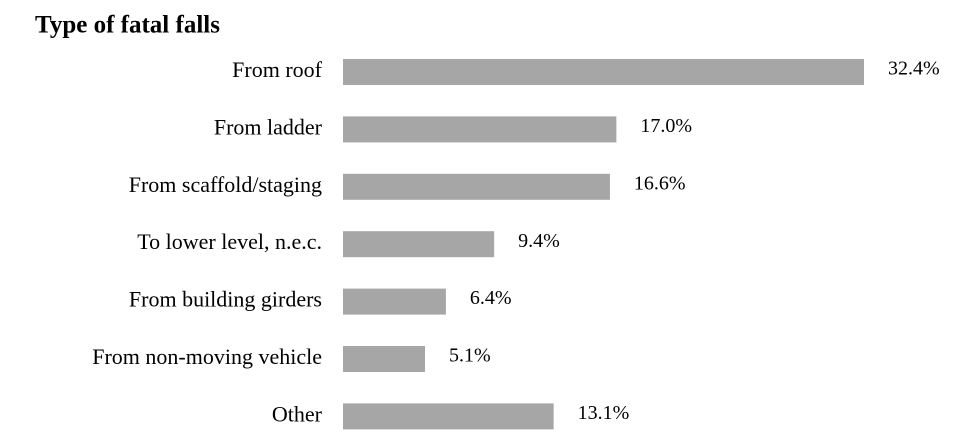 The image size is (959, 434). What do you see at coordinates (207, 356) in the screenshot?
I see `category-label: From non-moving vehicle` at bounding box center [207, 356].